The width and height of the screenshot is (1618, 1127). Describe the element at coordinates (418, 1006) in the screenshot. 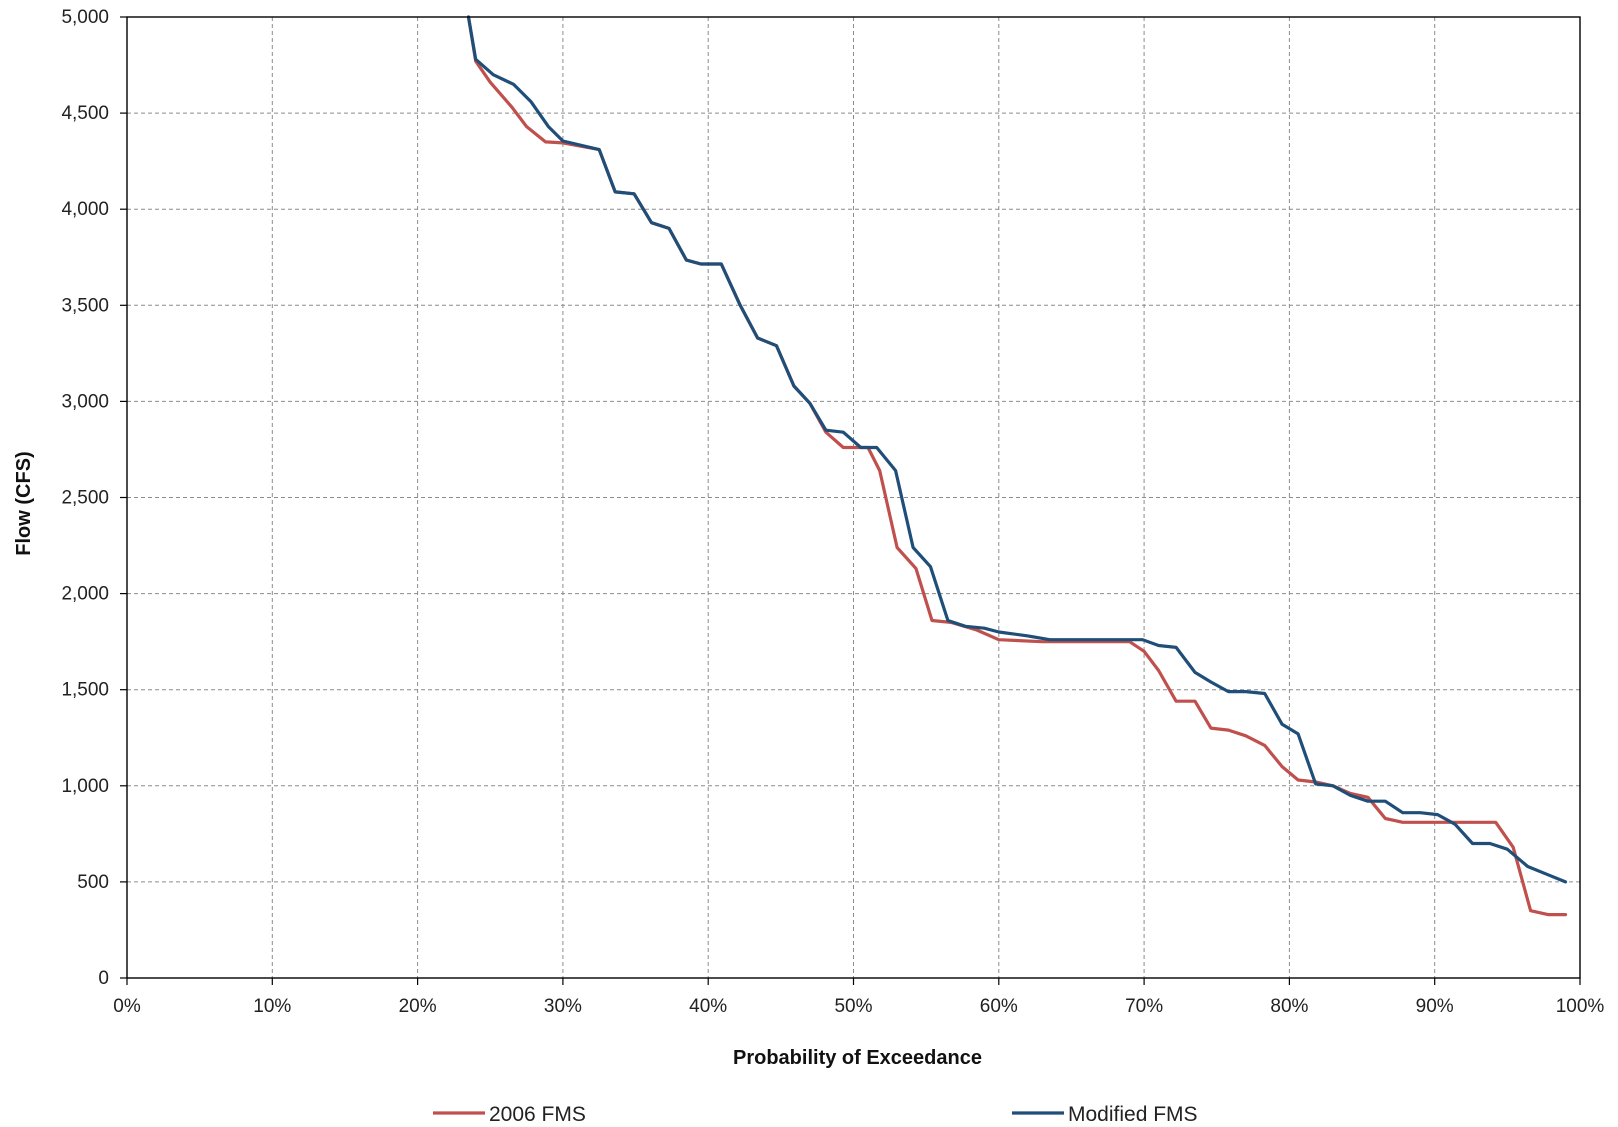

I see `x-tick-label: 20%` at that location.